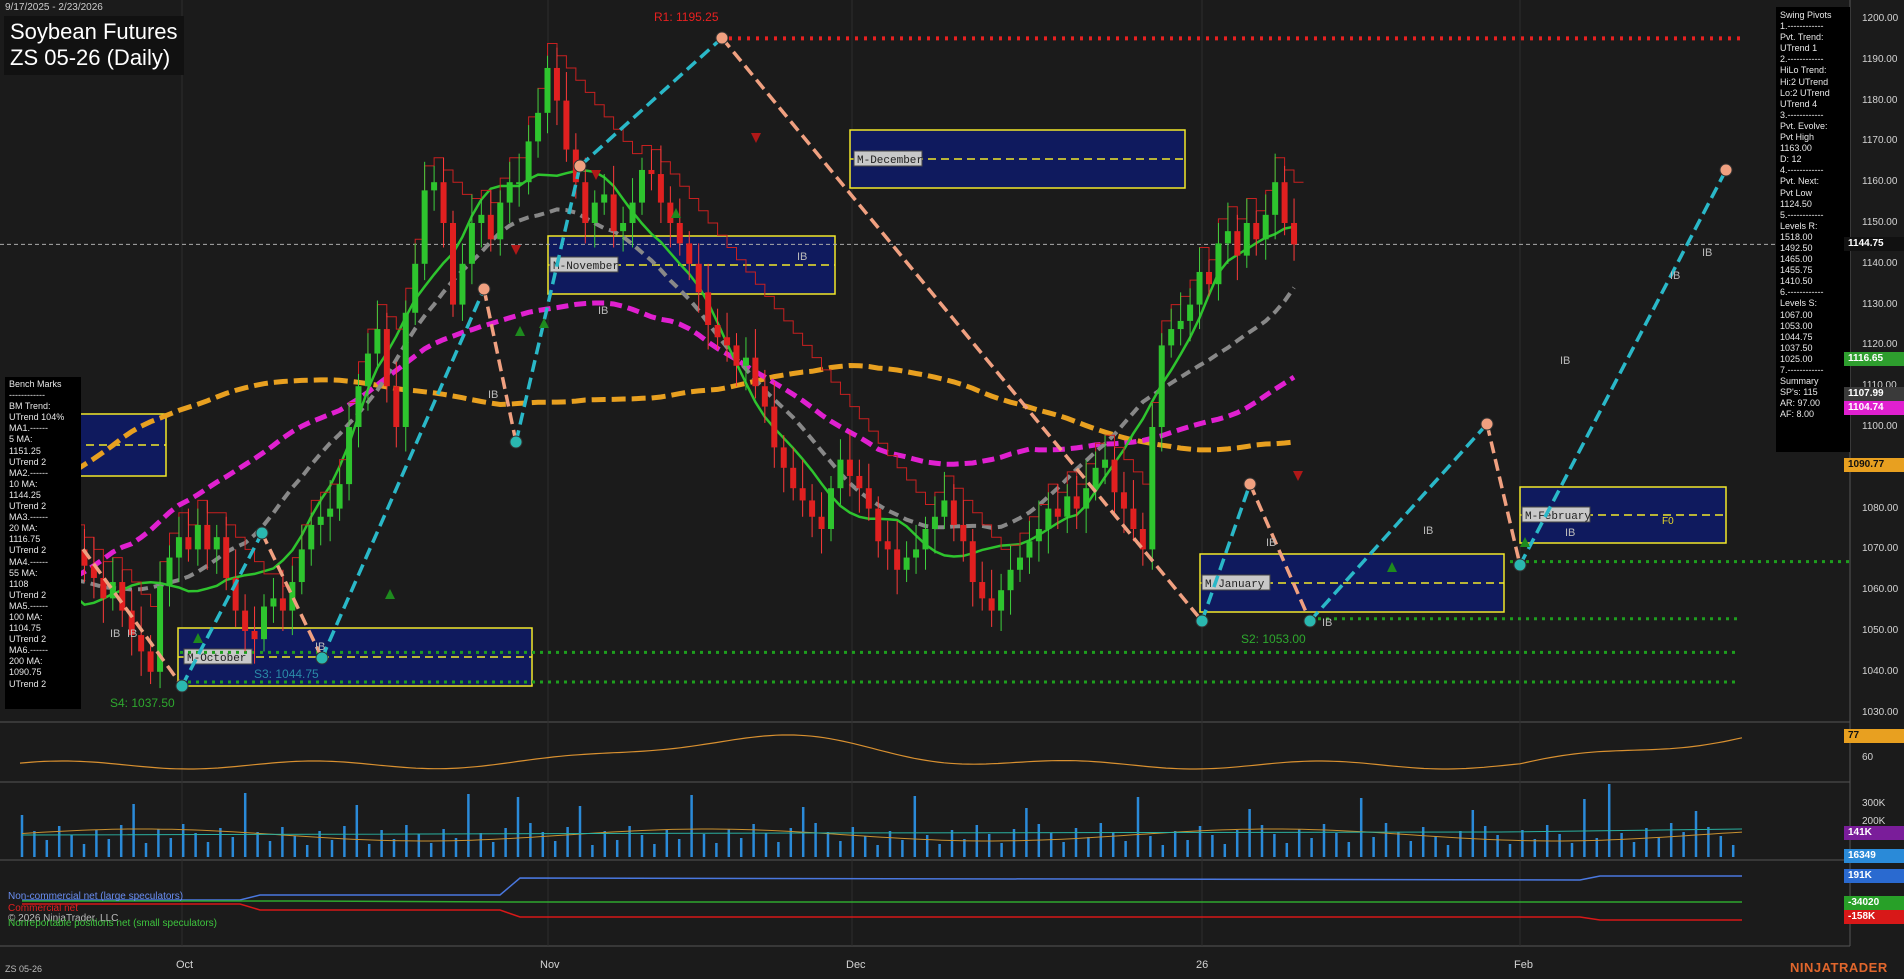 The width and height of the screenshot is (1904, 979). I want to click on time-tick-label: Feb, so click(1523, 965).